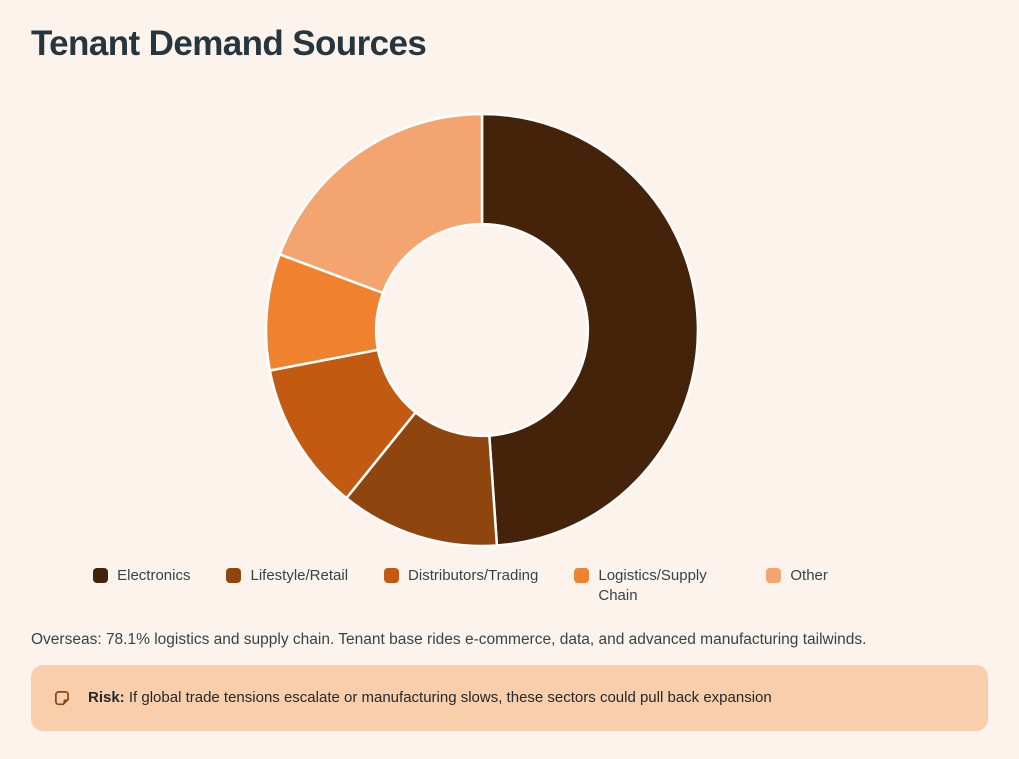 This screenshot has height=759, width=1019. I want to click on legend-swatch-logistics-supply-chain, so click(582, 575).